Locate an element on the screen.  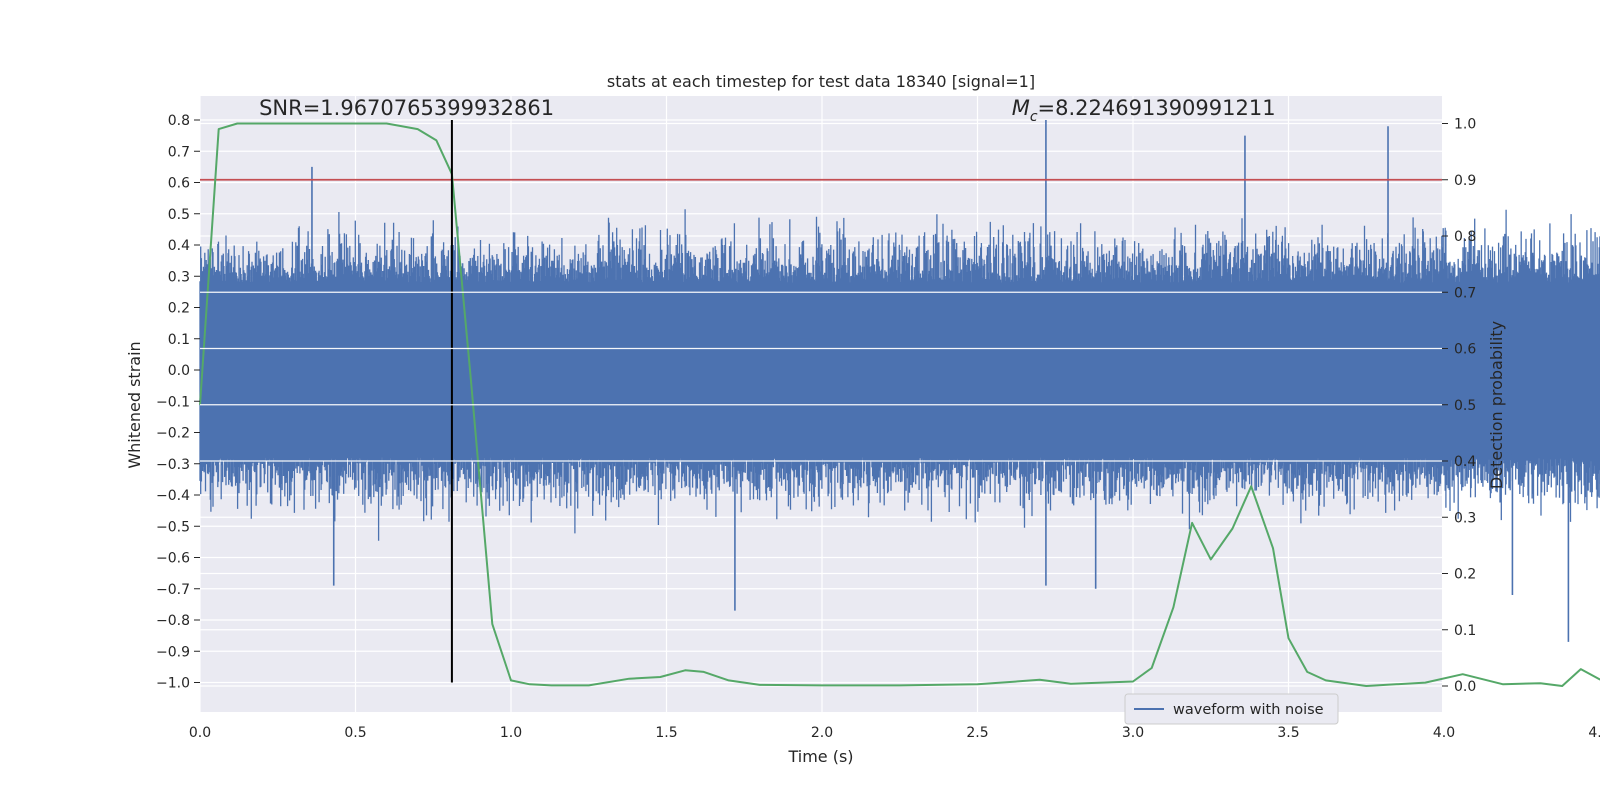
left-y-tick-label: −0.7 is located at coordinates (173, 590).